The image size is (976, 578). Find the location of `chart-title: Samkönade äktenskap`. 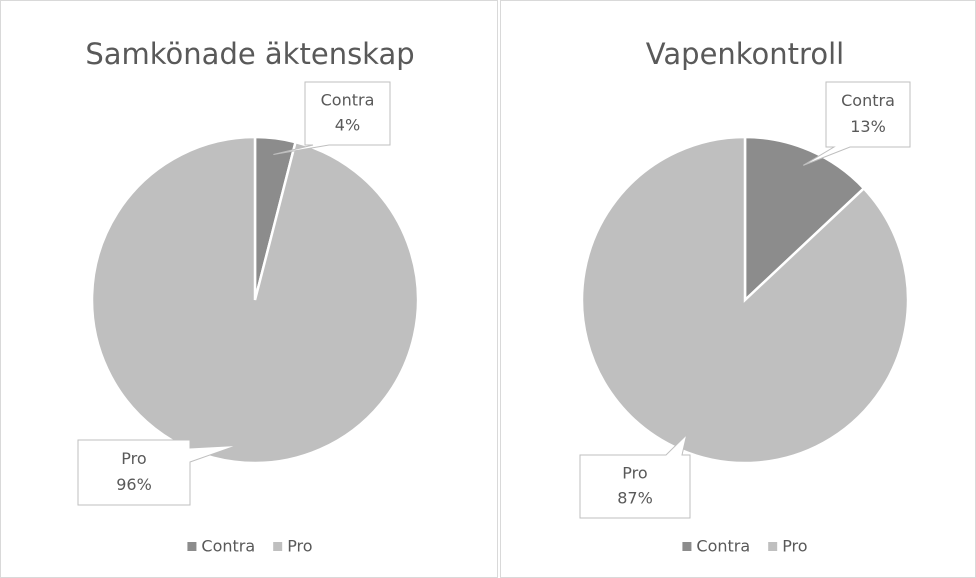

chart-title: Samkönade äktenskap is located at coordinates (249, 54).